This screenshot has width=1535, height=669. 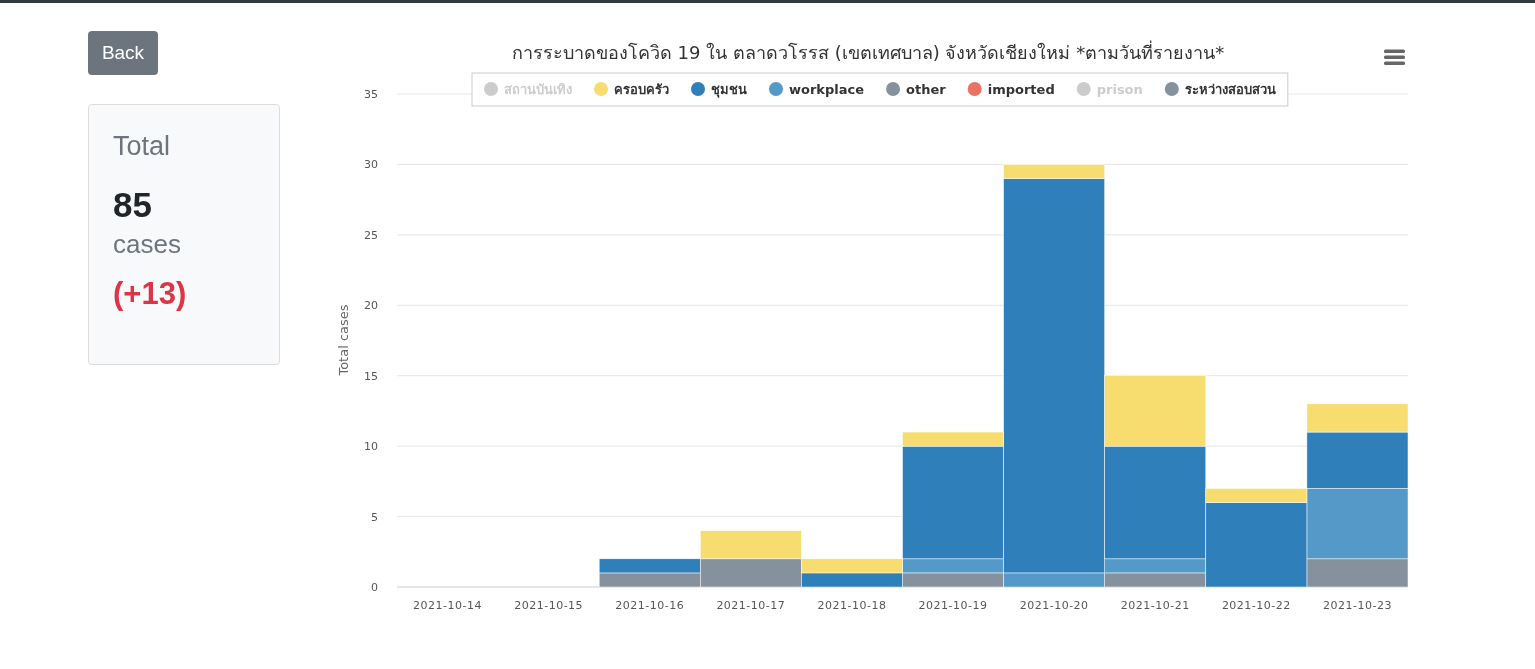 What do you see at coordinates (1155, 605) in the screenshot?
I see `x-tick-label: 2021-10-21` at bounding box center [1155, 605].